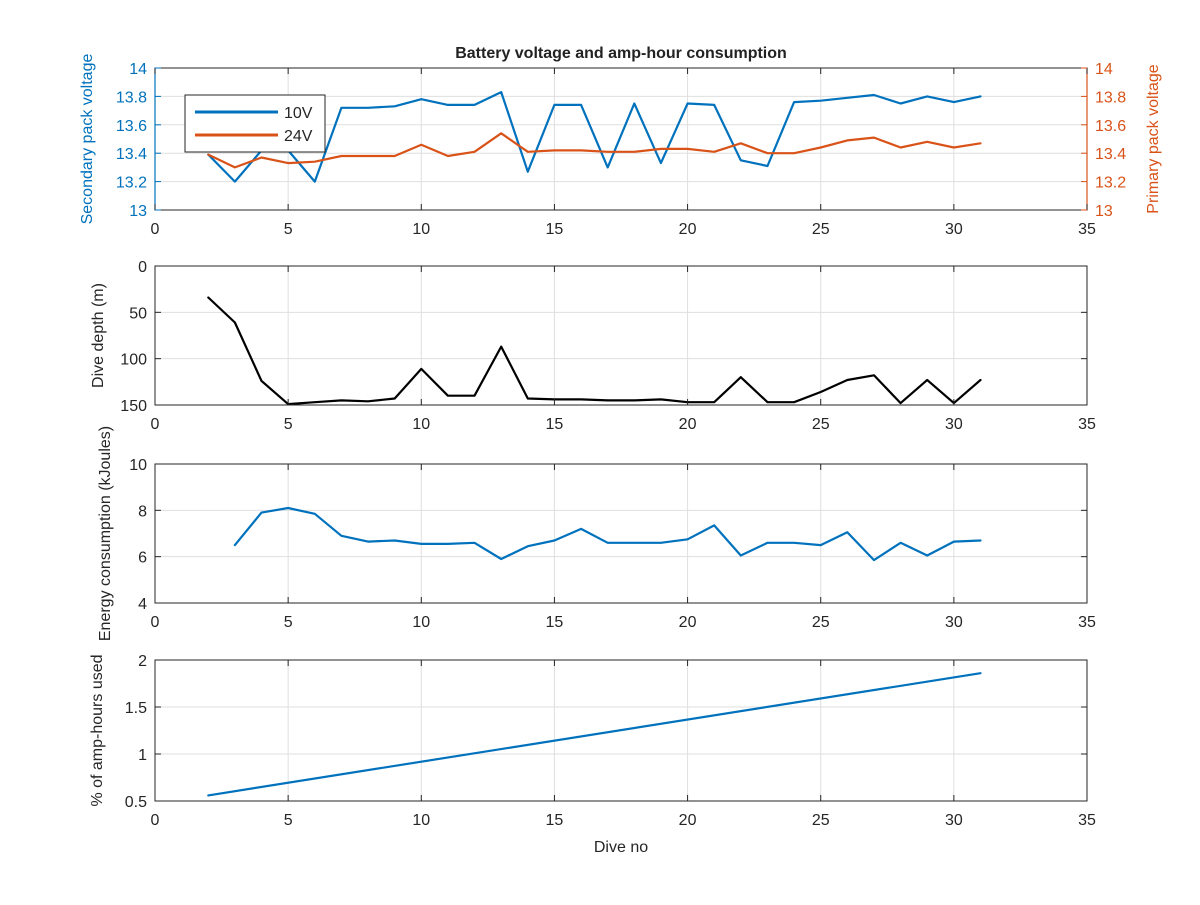 The image size is (1200, 905). What do you see at coordinates (594, 150) in the screenshot?
I see `series-line-24v` at bounding box center [594, 150].